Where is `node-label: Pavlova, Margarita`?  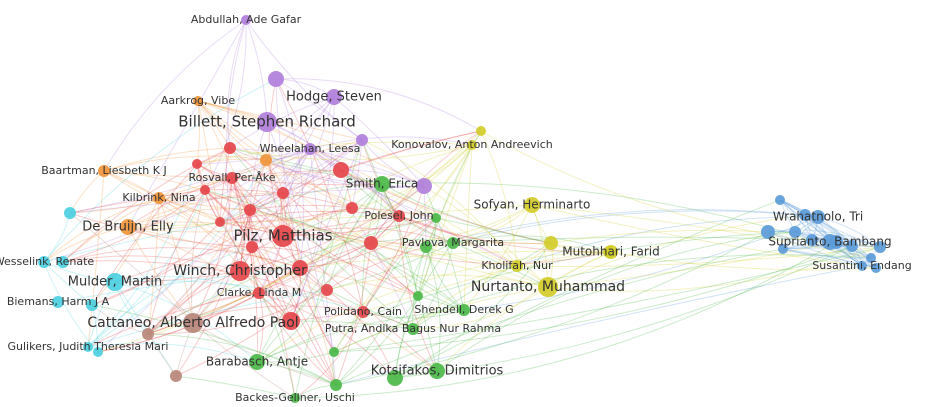
node-label: Pavlova, Margarita is located at coordinates (453, 242).